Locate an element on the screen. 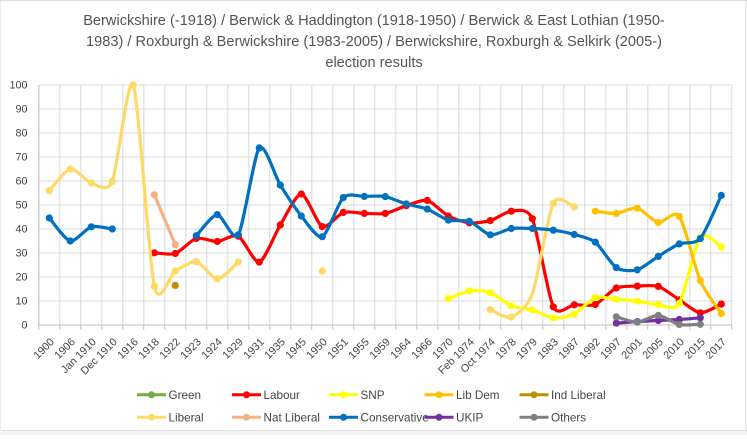  svg-text: 90 is located at coordinates (21, 109).